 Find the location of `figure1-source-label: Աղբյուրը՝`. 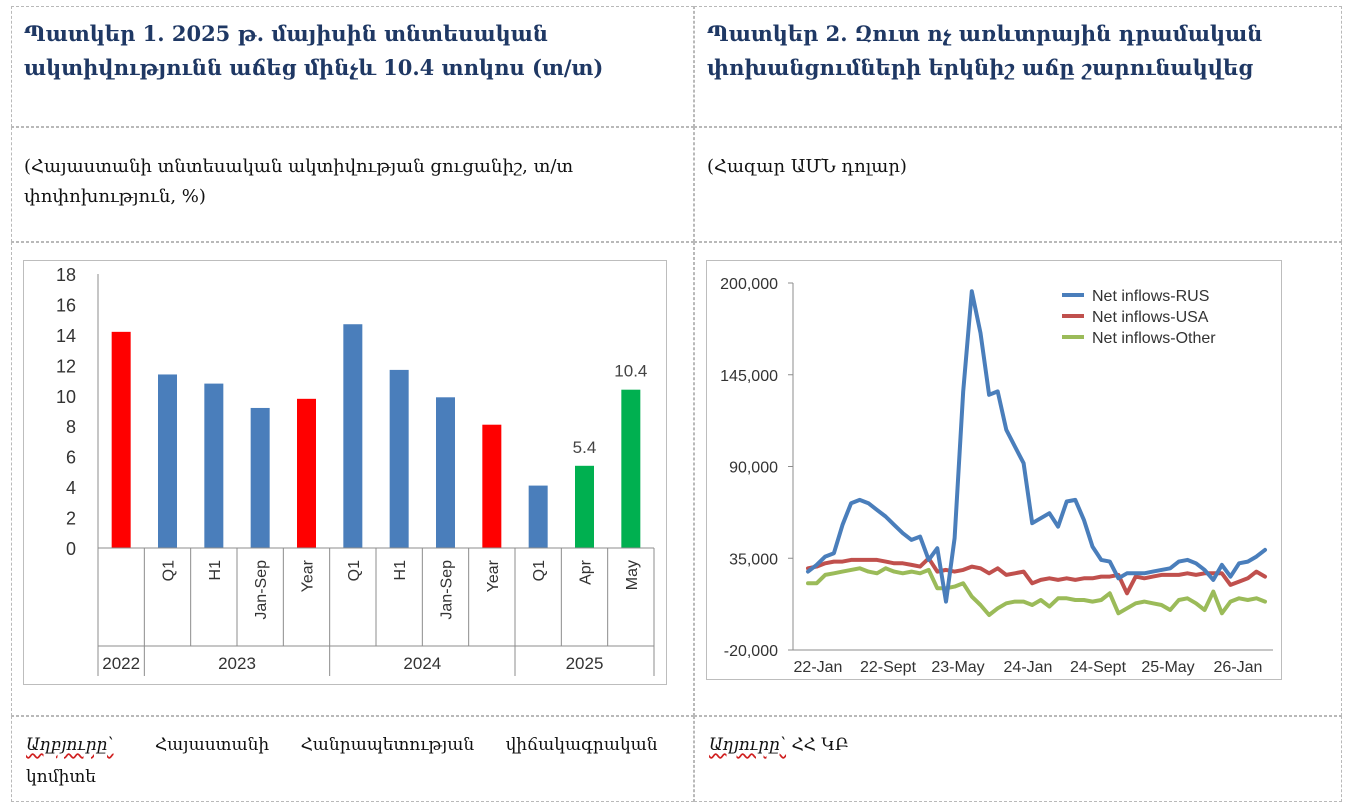

figure1-source-label: Աղբյուրը՝ is located at coordinates (70, 745).